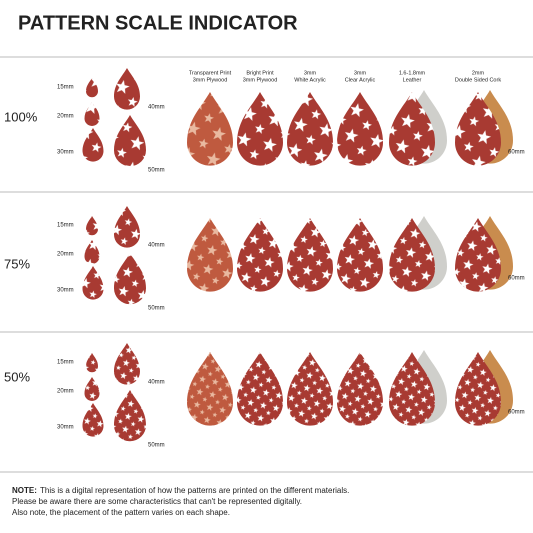 The height and width of the screenshot is (533, 533). What do you see at coordinates (412, 73) in the screenshot?
I see `column-header: 1.6-1.8mm` at bounding box center [412, 73].